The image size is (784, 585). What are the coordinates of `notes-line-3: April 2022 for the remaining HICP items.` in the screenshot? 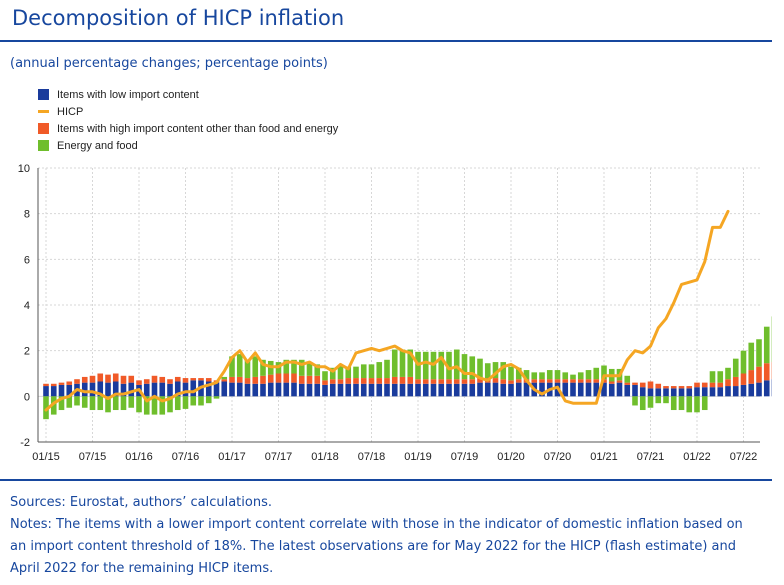 It's located at (142, 568).